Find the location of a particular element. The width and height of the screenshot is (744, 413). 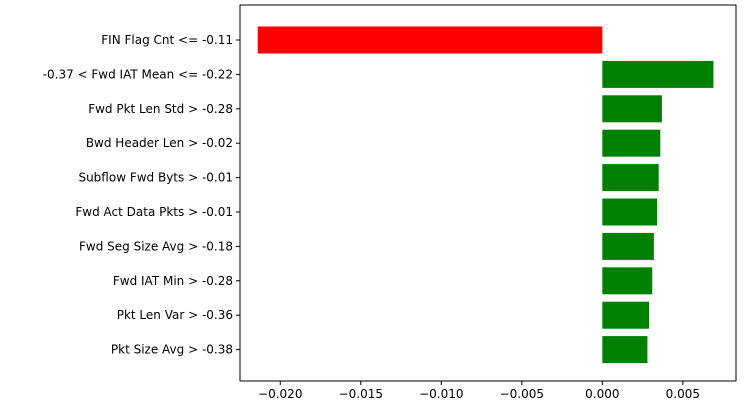

x-tick-label: 0.000 is located at coordinates (602, 394).